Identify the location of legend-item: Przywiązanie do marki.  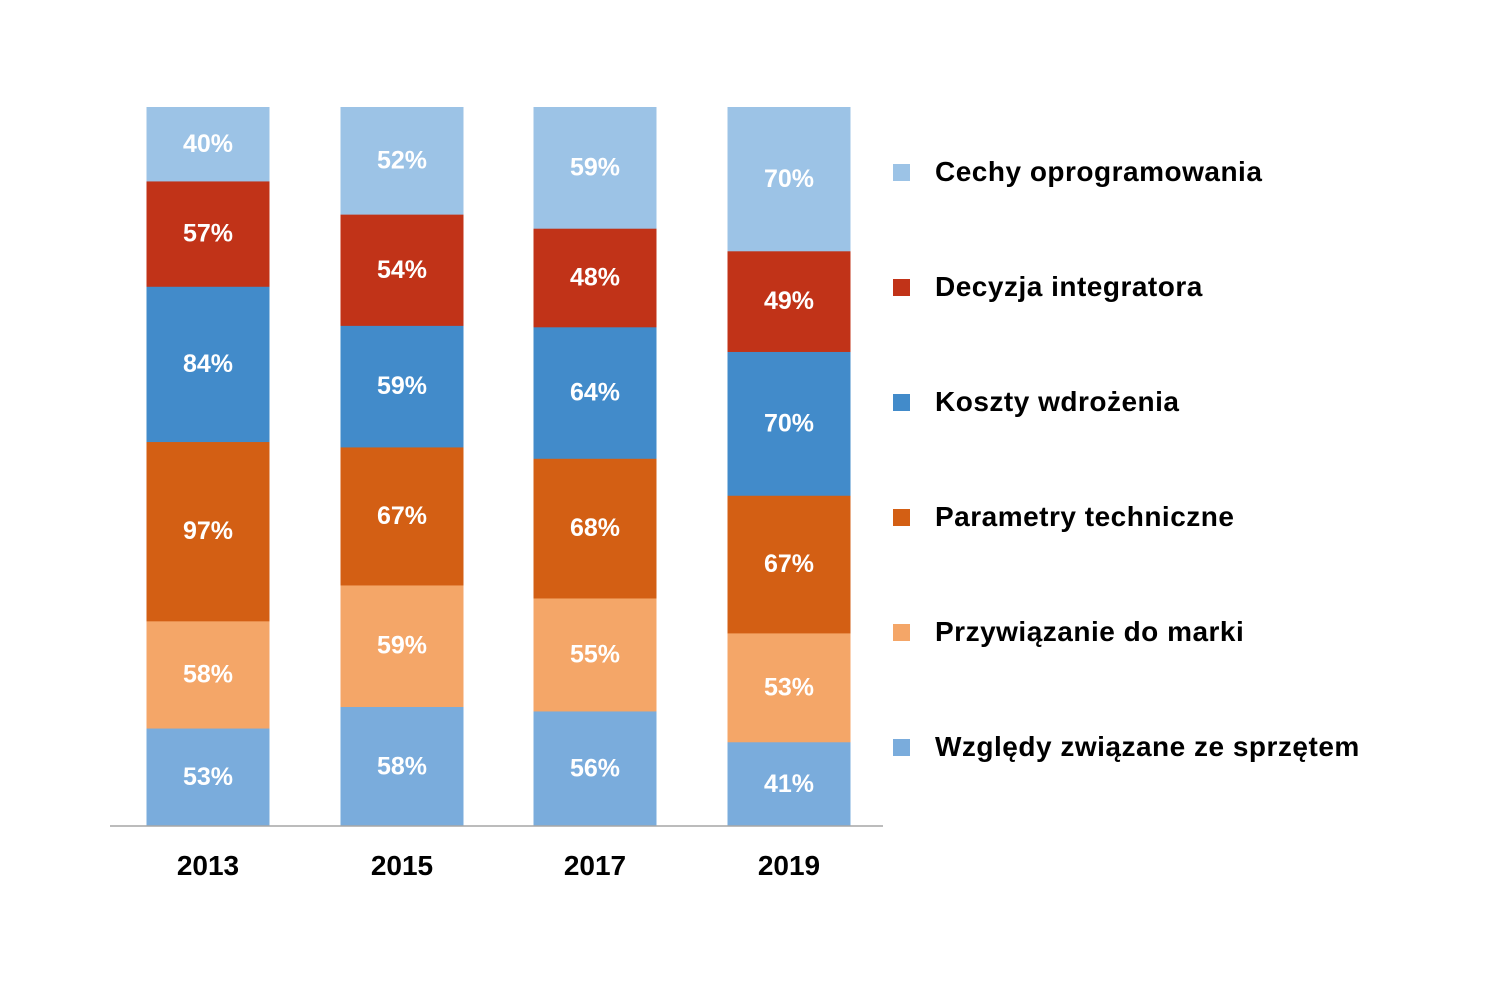
(1068, 632).